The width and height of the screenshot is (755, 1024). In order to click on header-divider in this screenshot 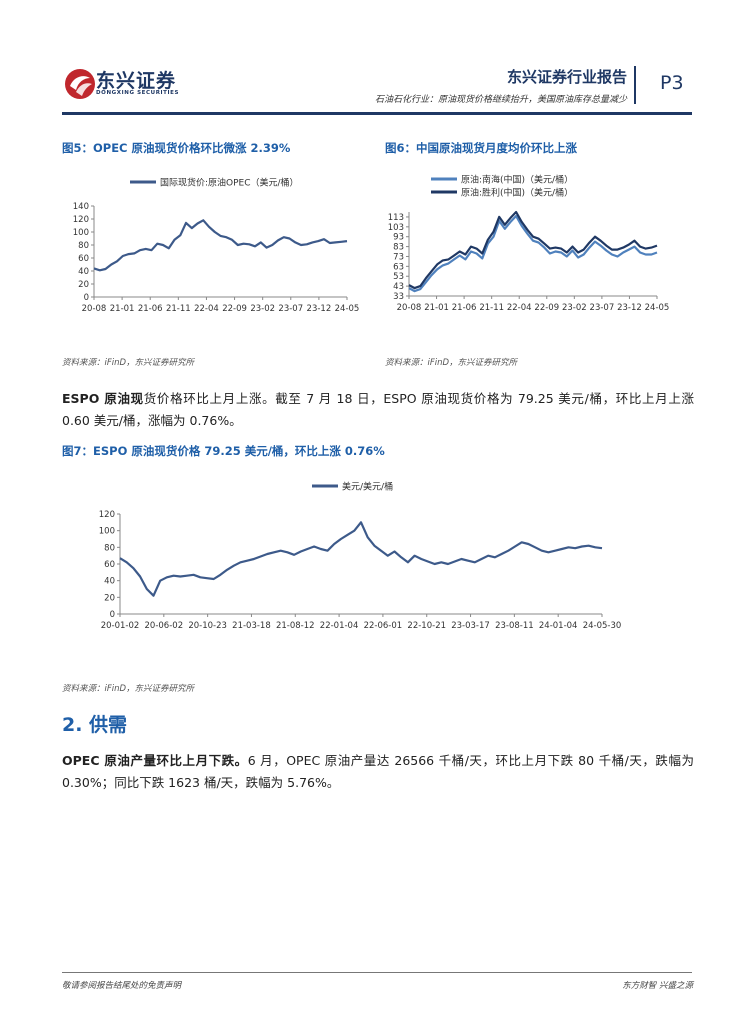, I will do `click(635, 85)`.